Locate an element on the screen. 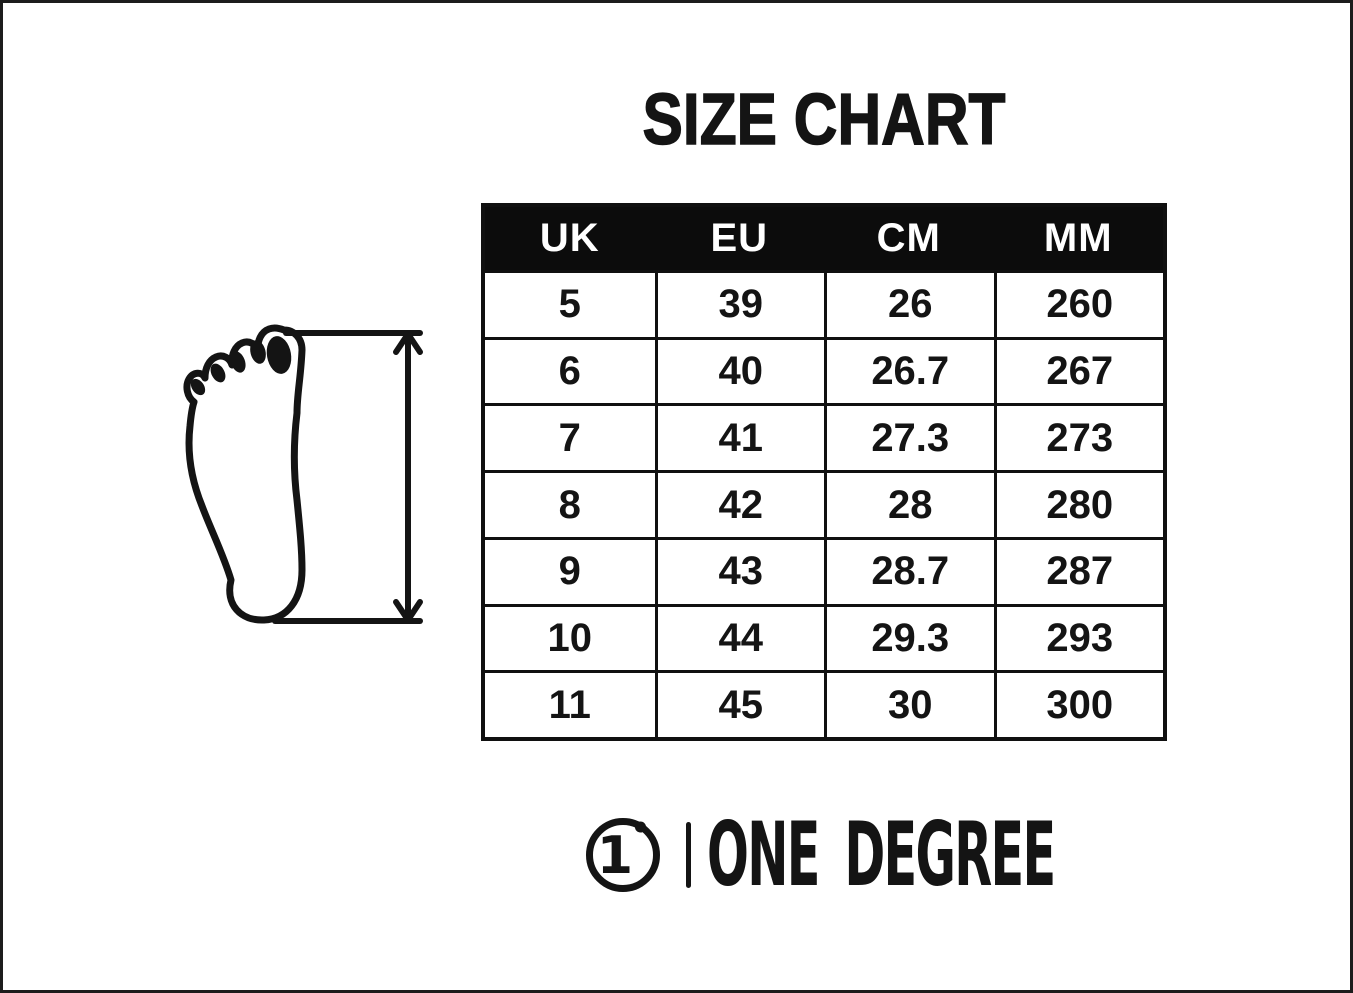 This screenshot has height=993, width=1353. column-header-mm: MM is located at coordinates (1078, 238).